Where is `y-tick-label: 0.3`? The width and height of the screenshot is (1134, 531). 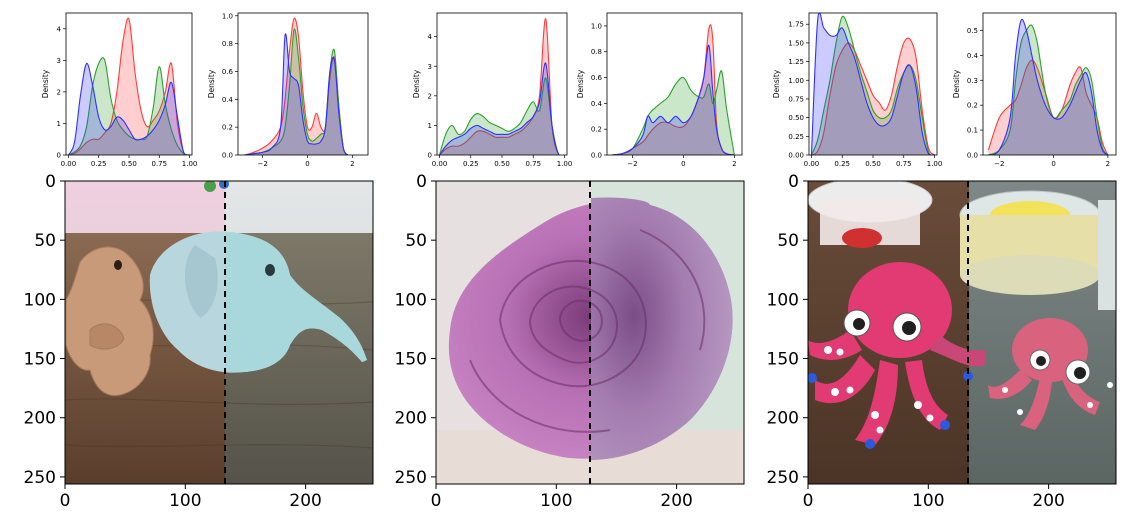 y-tick-label: 0.3 is located at coordinates (972, 81).